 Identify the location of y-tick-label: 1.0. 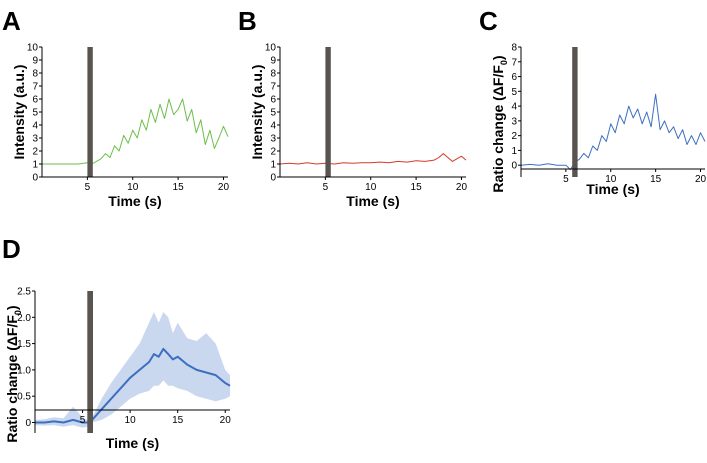
(24, 370).